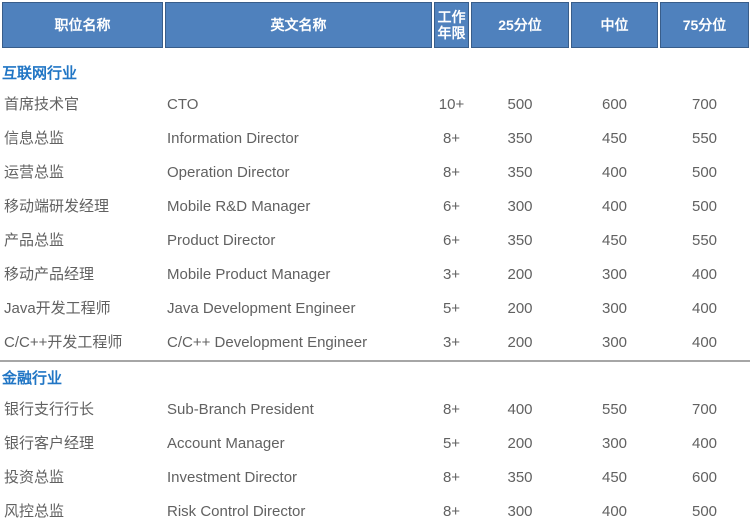 The height and width of the screenshot is (531, 750). I want to click on position-name-cell: 首席技术官, so click(42, 104).